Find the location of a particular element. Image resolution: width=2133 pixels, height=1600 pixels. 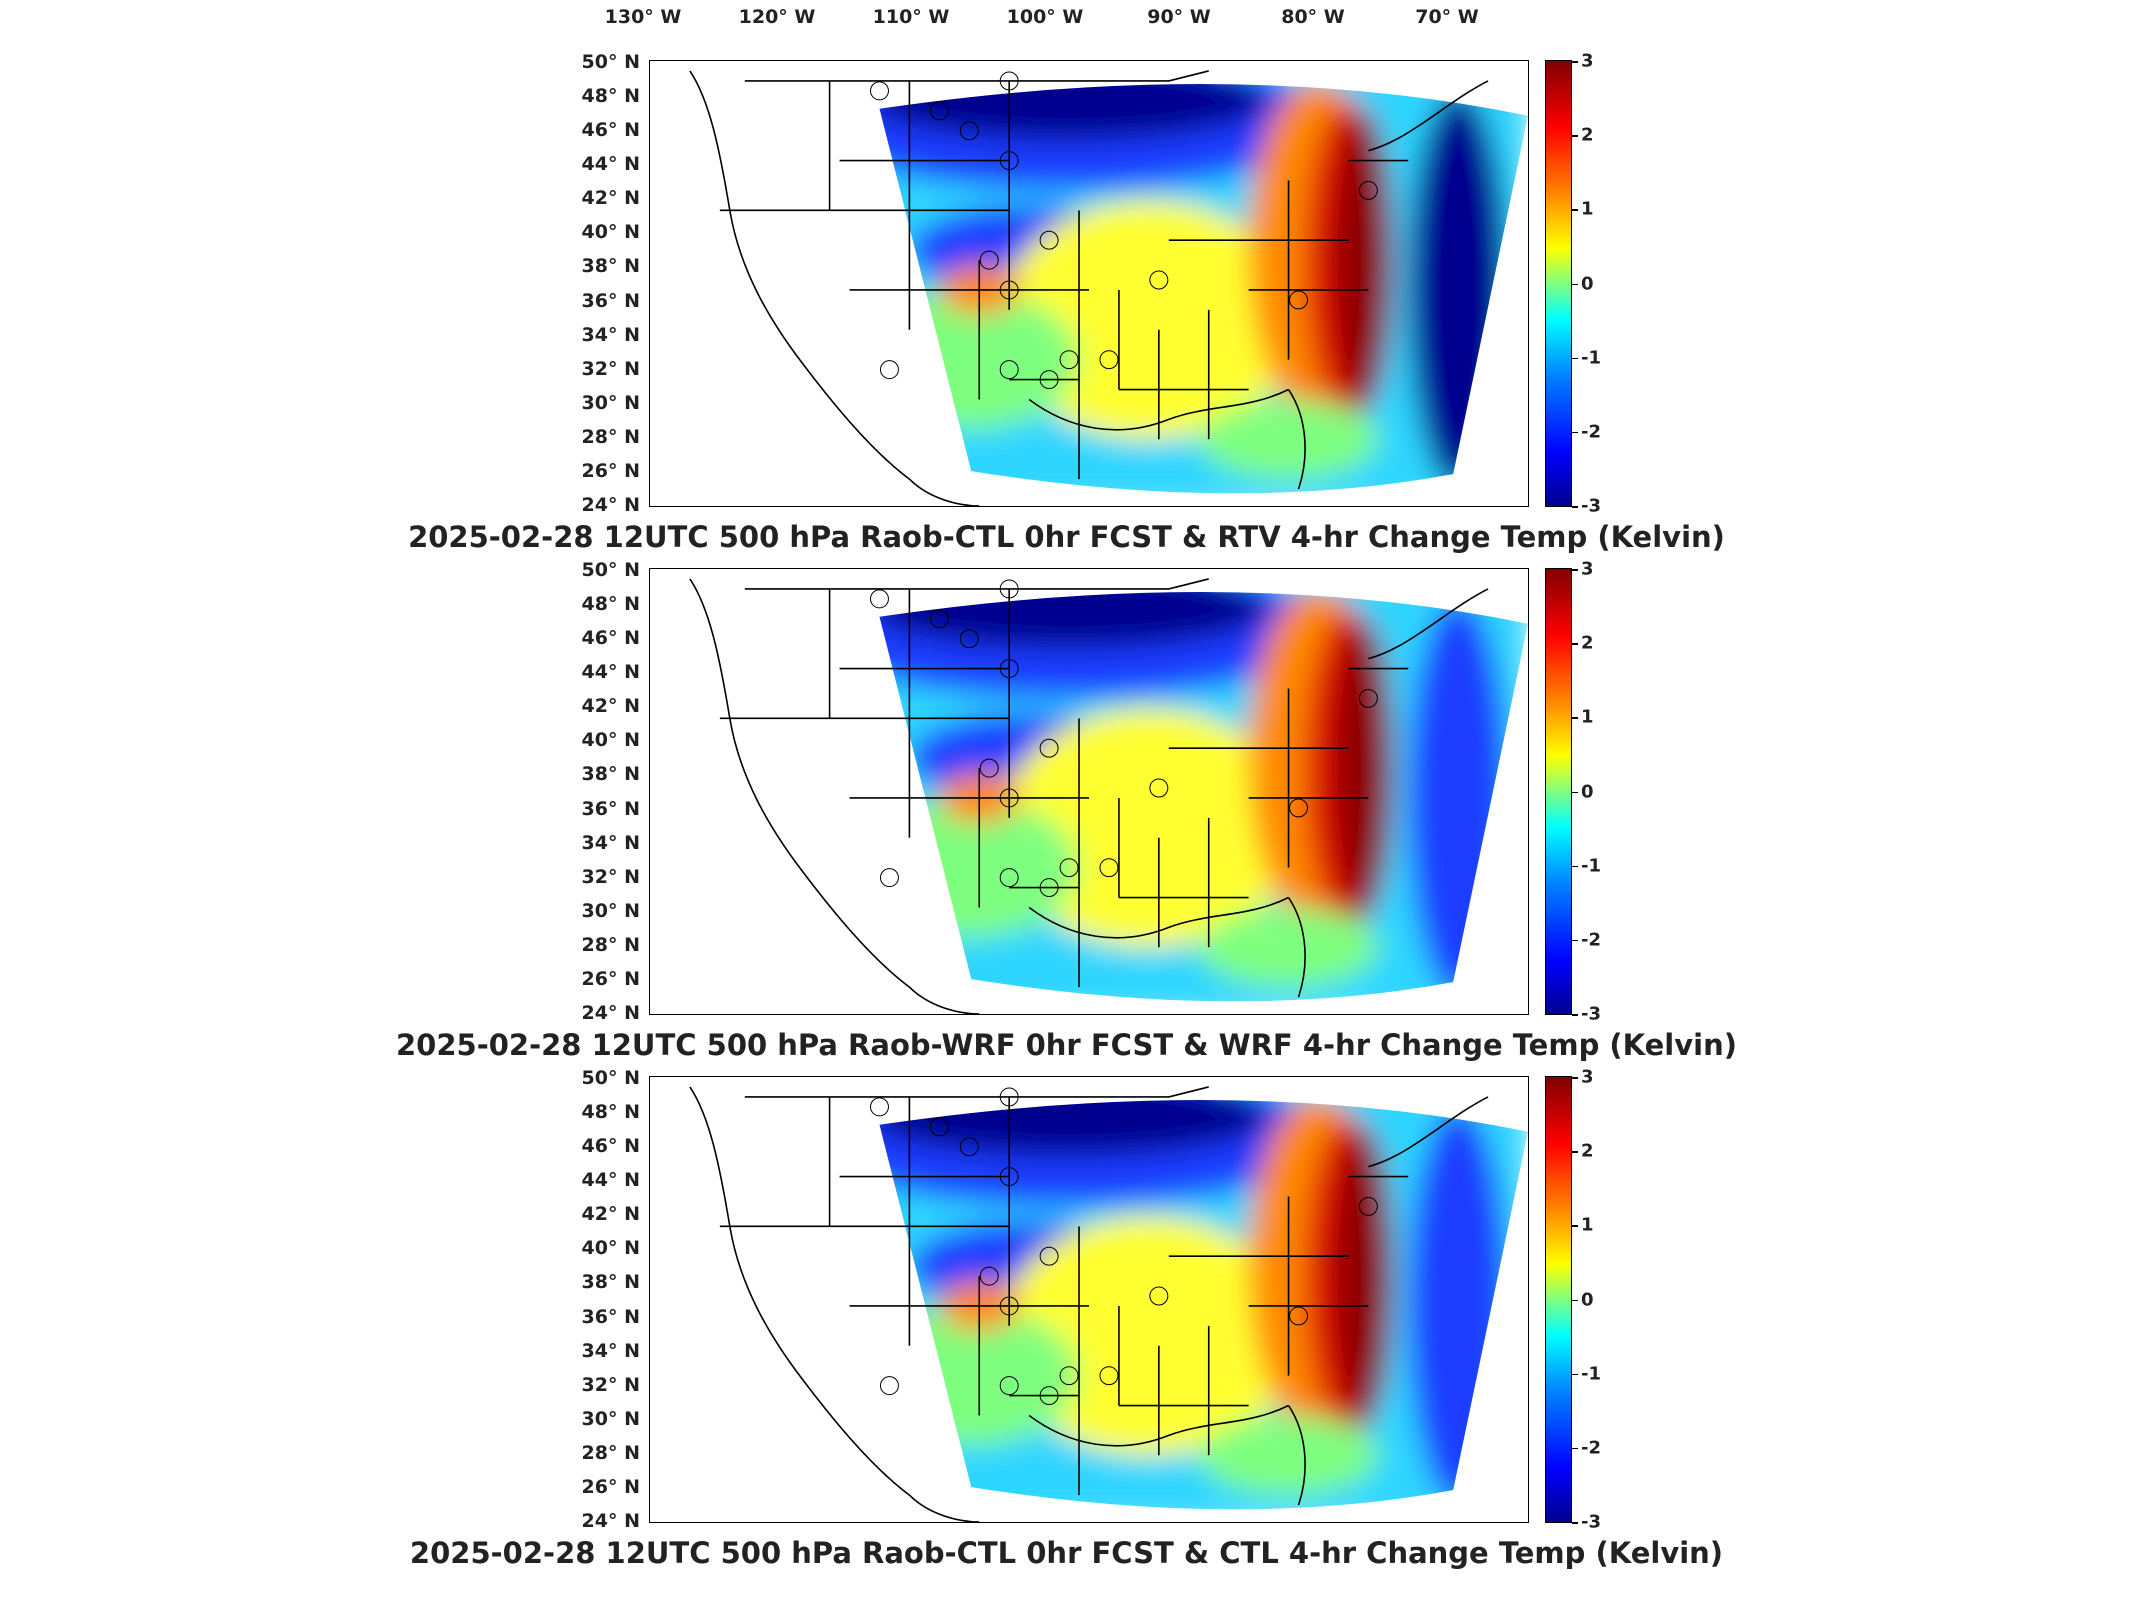

lat-label: 30° N is located at coordinates (610, 910).